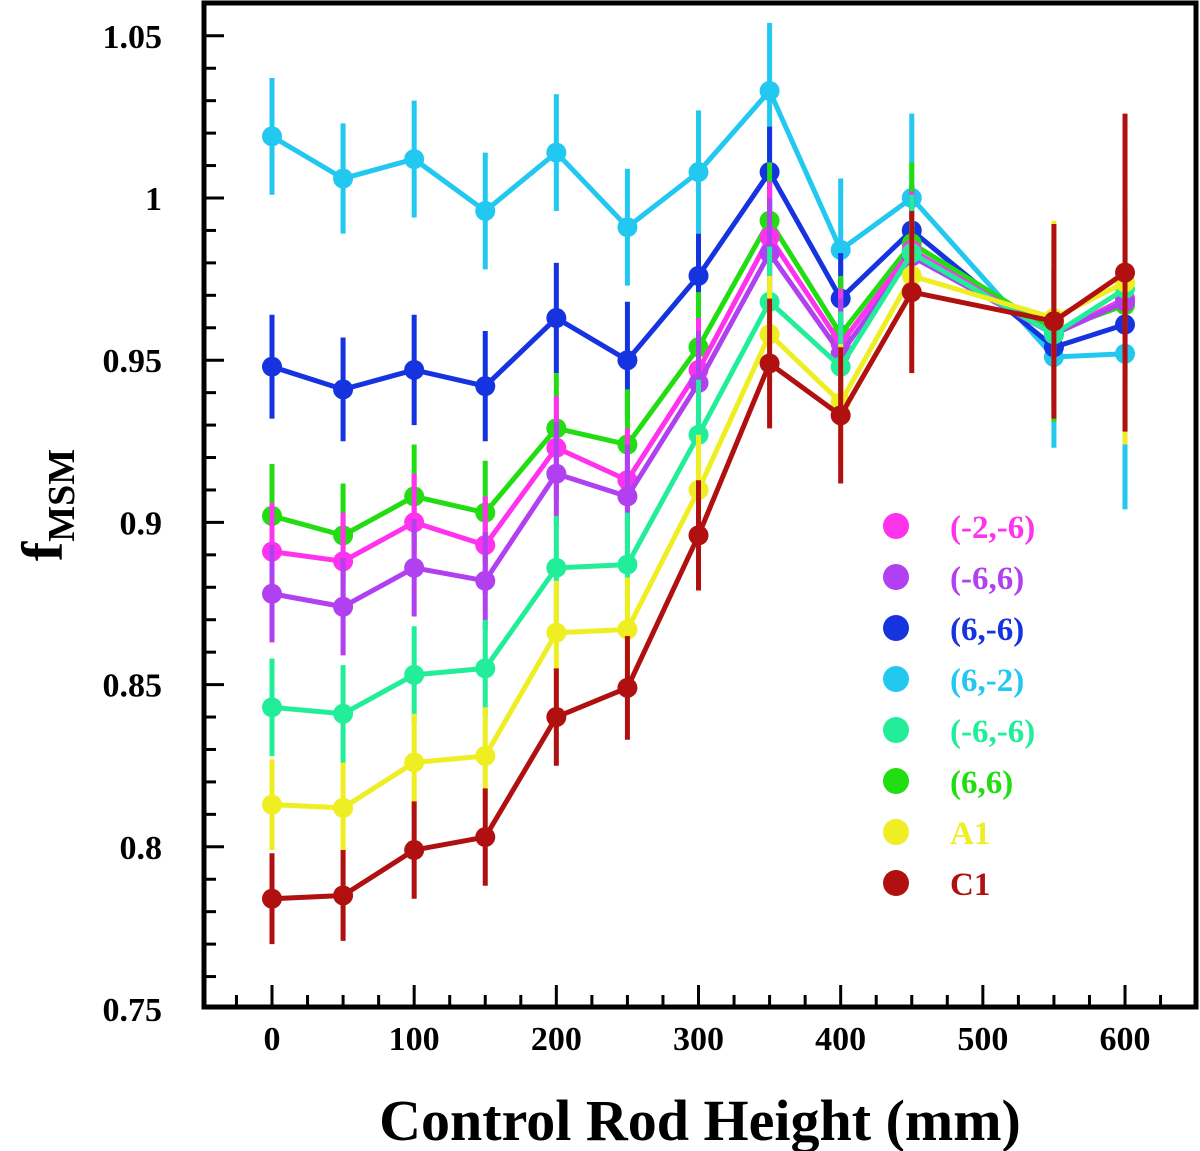 This screenshot has height=1151, width=1200. I want to click on x-axis-title: Control Rod Height (mm), so click(700, 1119).